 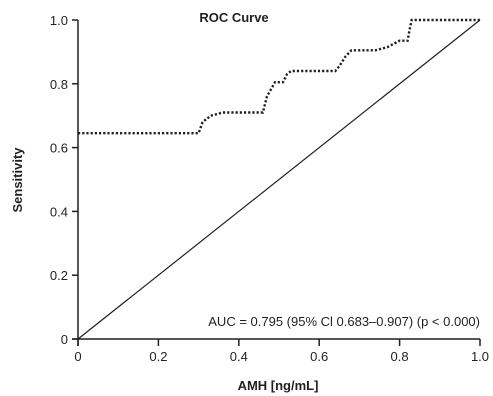 What do you see at coordinates (158, 356) in the screenshot?
I see `x-tick-label: 0.2` at bounding box center [158, 356].